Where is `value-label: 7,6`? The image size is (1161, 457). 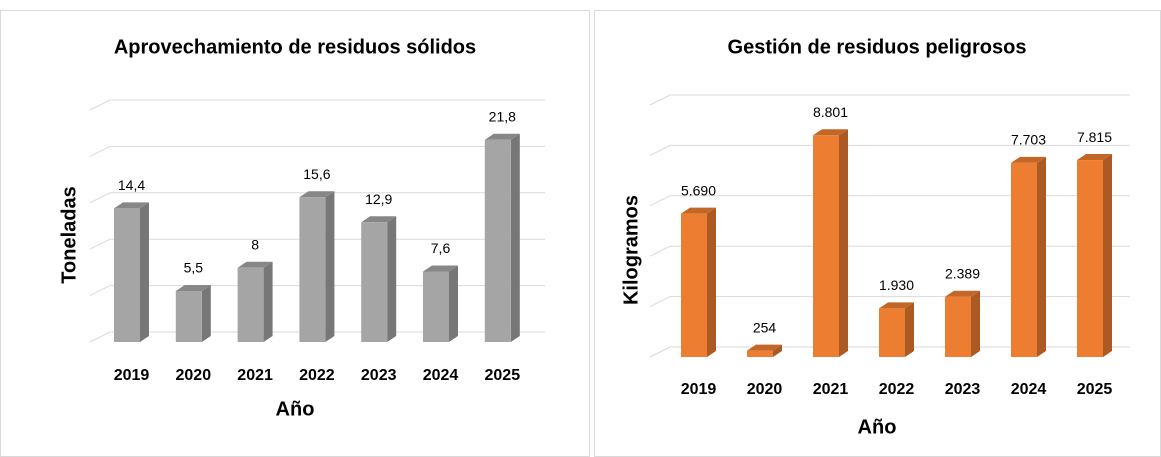
value-label: 7,6 is located at coordinates (441, 248).